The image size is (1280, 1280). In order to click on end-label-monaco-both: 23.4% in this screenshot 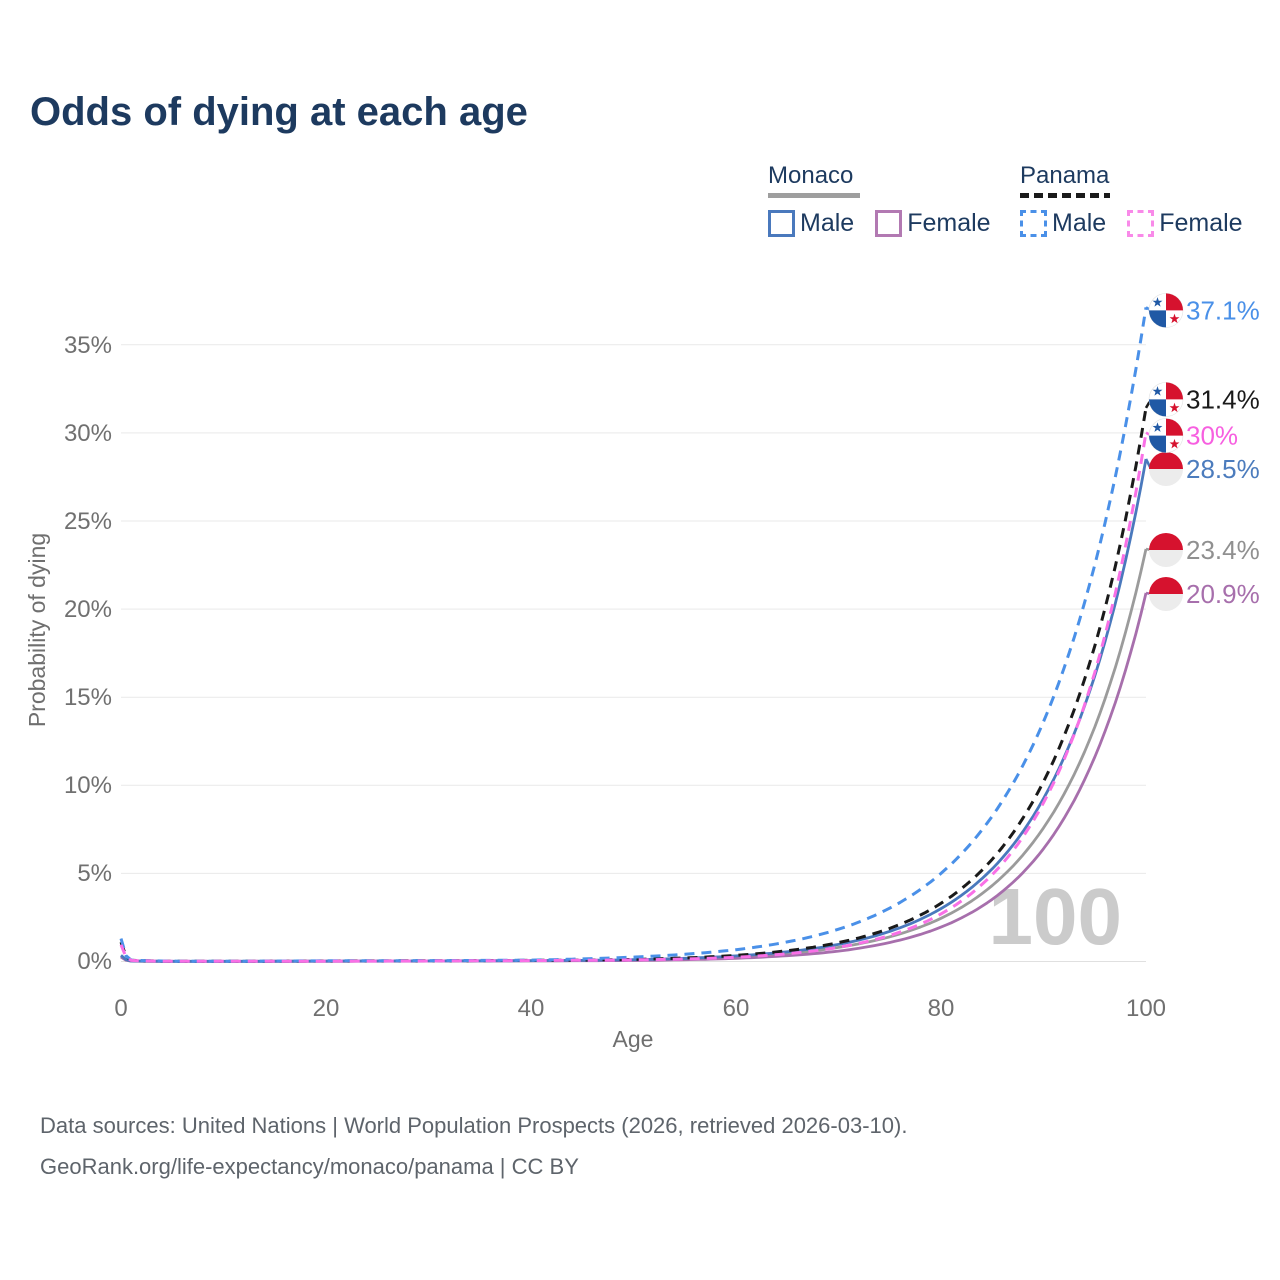, I will do `click(1223, 550)`.